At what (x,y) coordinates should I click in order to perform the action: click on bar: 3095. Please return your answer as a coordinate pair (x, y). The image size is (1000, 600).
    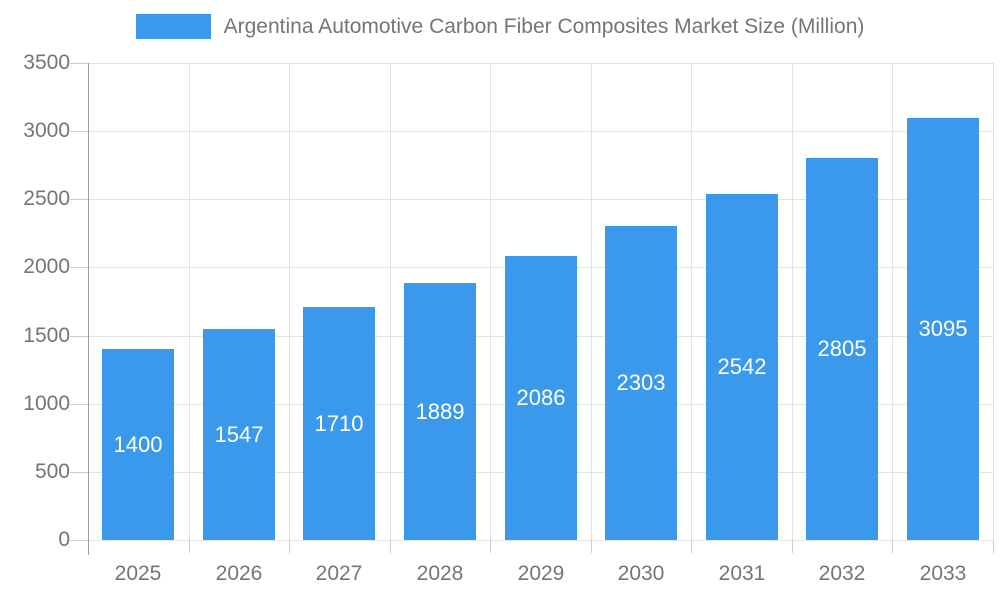
    Looking at the image, I should click on (943, 329).